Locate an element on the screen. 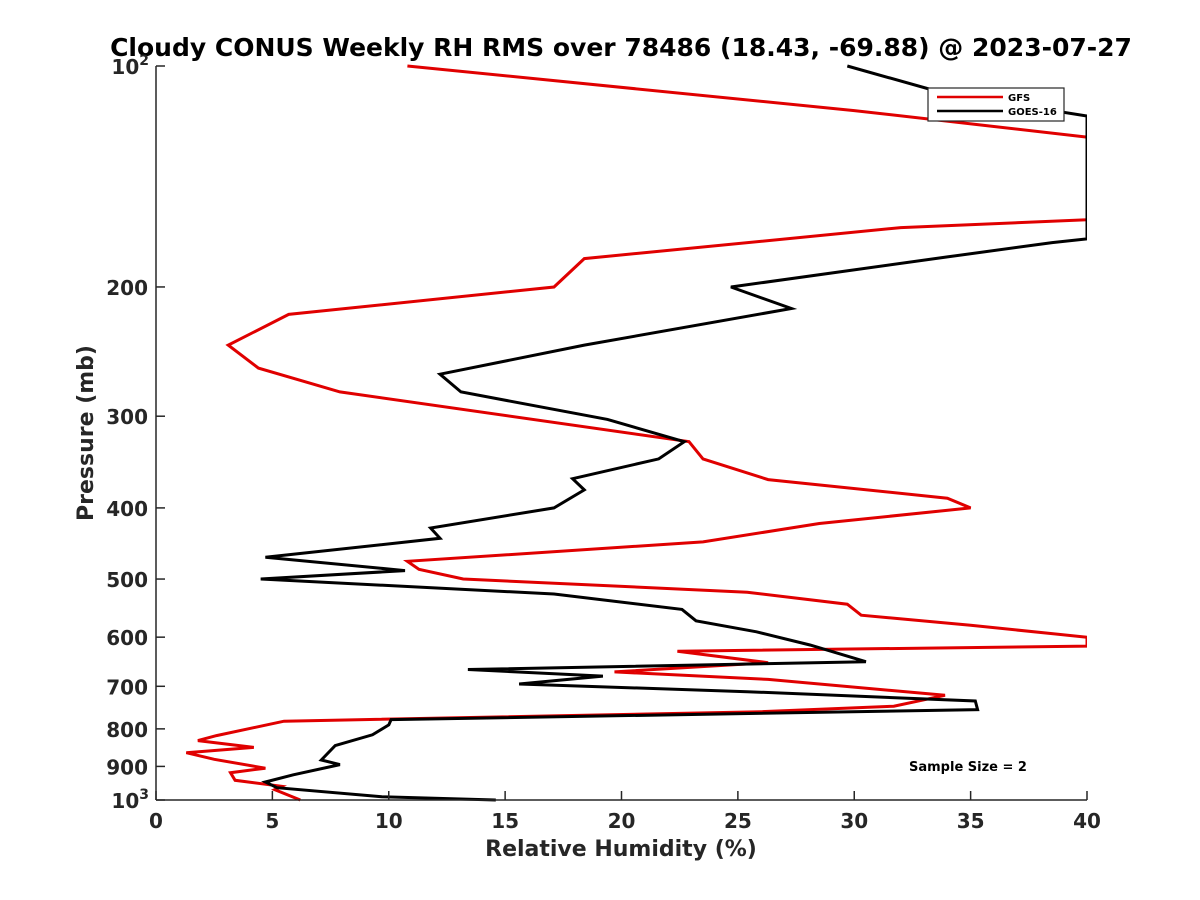 The height and width of the screenshot is (900, 1200). y-tick-label: 500 is located at coordinates (127, 580).